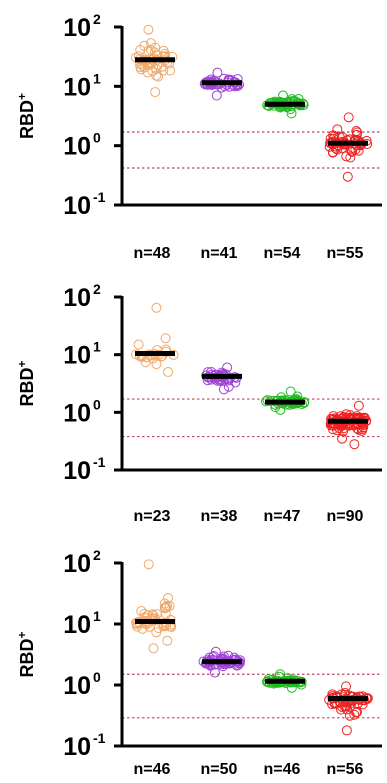  Describe the element at coordinates (219, 516) in the screenshot. I see `x-tick-label: n=38` at that location.